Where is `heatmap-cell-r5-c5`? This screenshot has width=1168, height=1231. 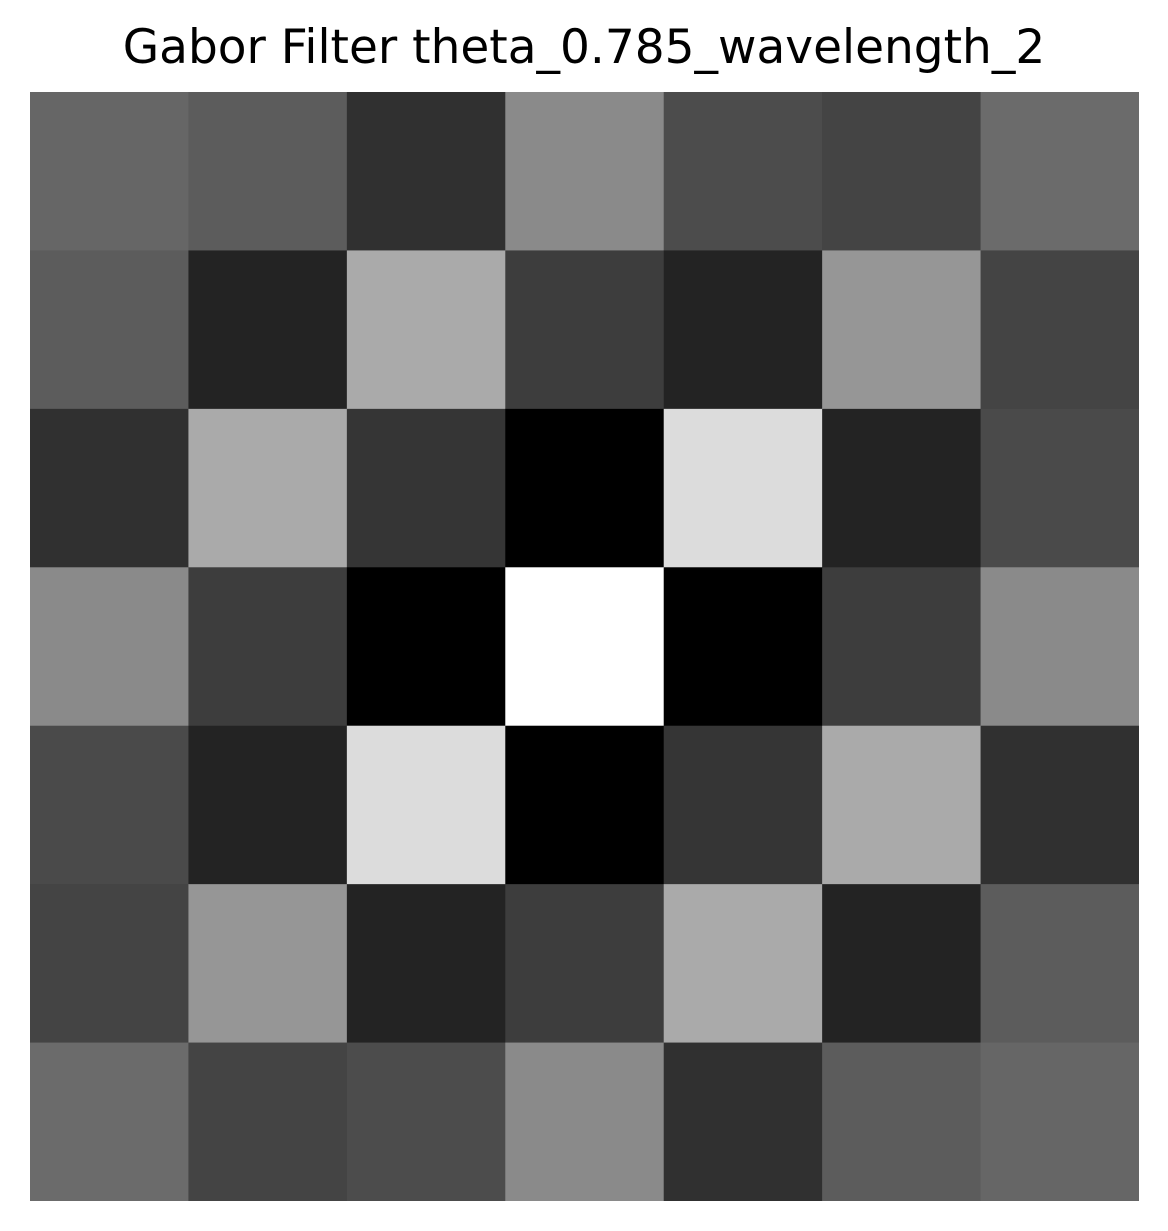 heatmap-cell-r5-c5 is located at coordinates (902, 964).